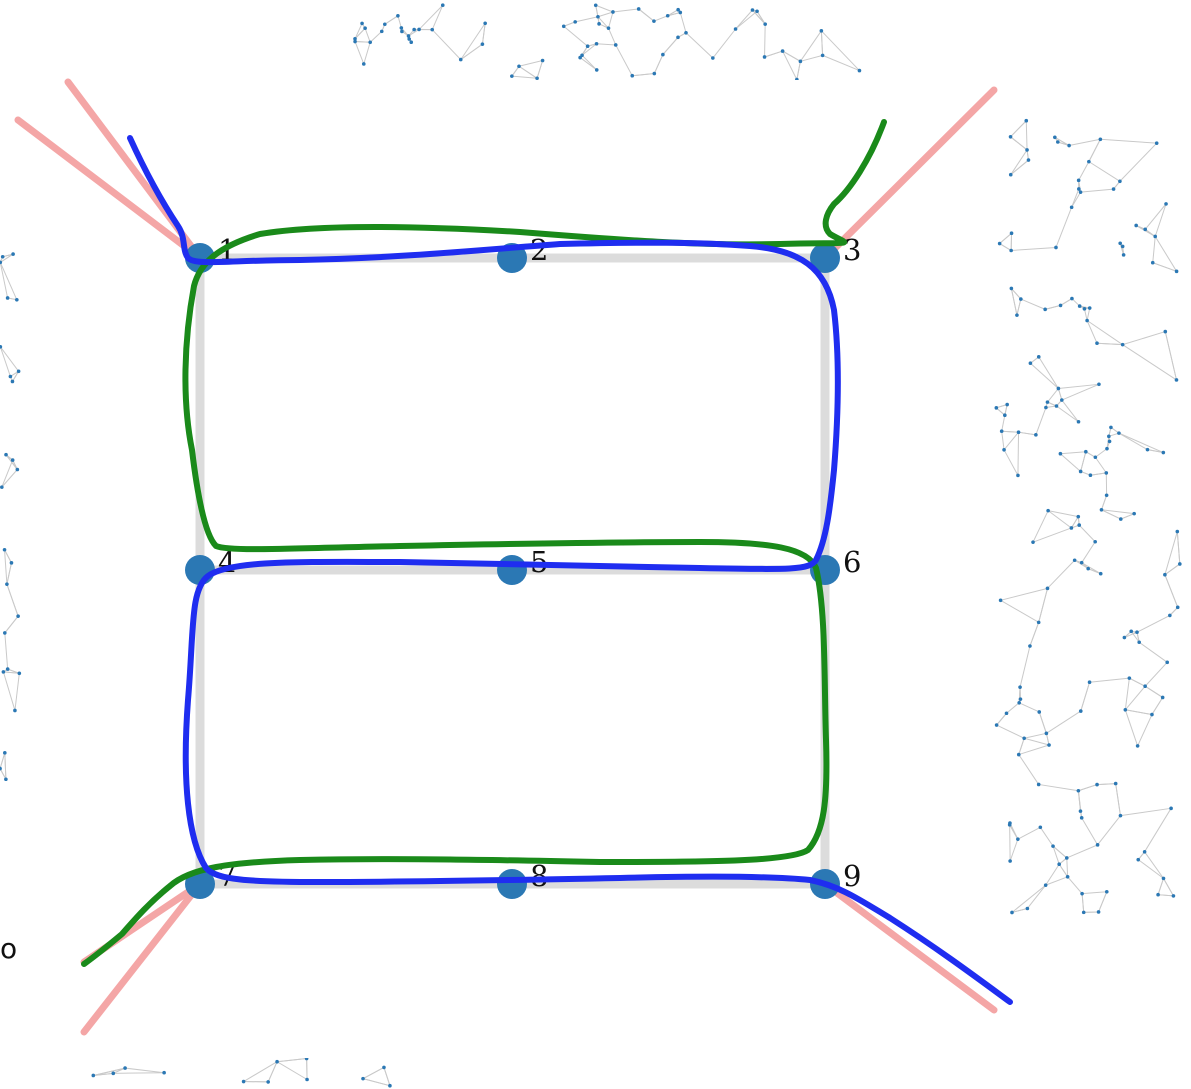 This screenshot has width=1191, height=1089. Describe the element at coordinates (109, 189) in the screenshot. I see `external-edge-1a` at that location.